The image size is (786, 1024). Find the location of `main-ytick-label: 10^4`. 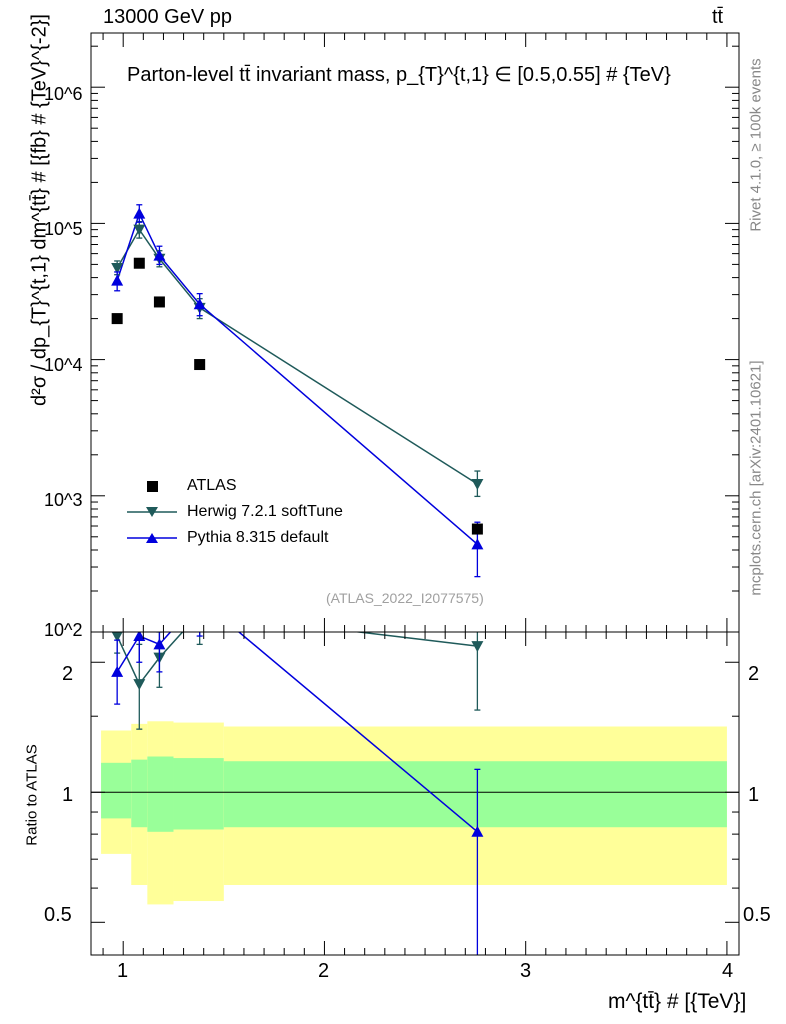

main-ytick-label: 10^4 is located at coordinates (63, 365).